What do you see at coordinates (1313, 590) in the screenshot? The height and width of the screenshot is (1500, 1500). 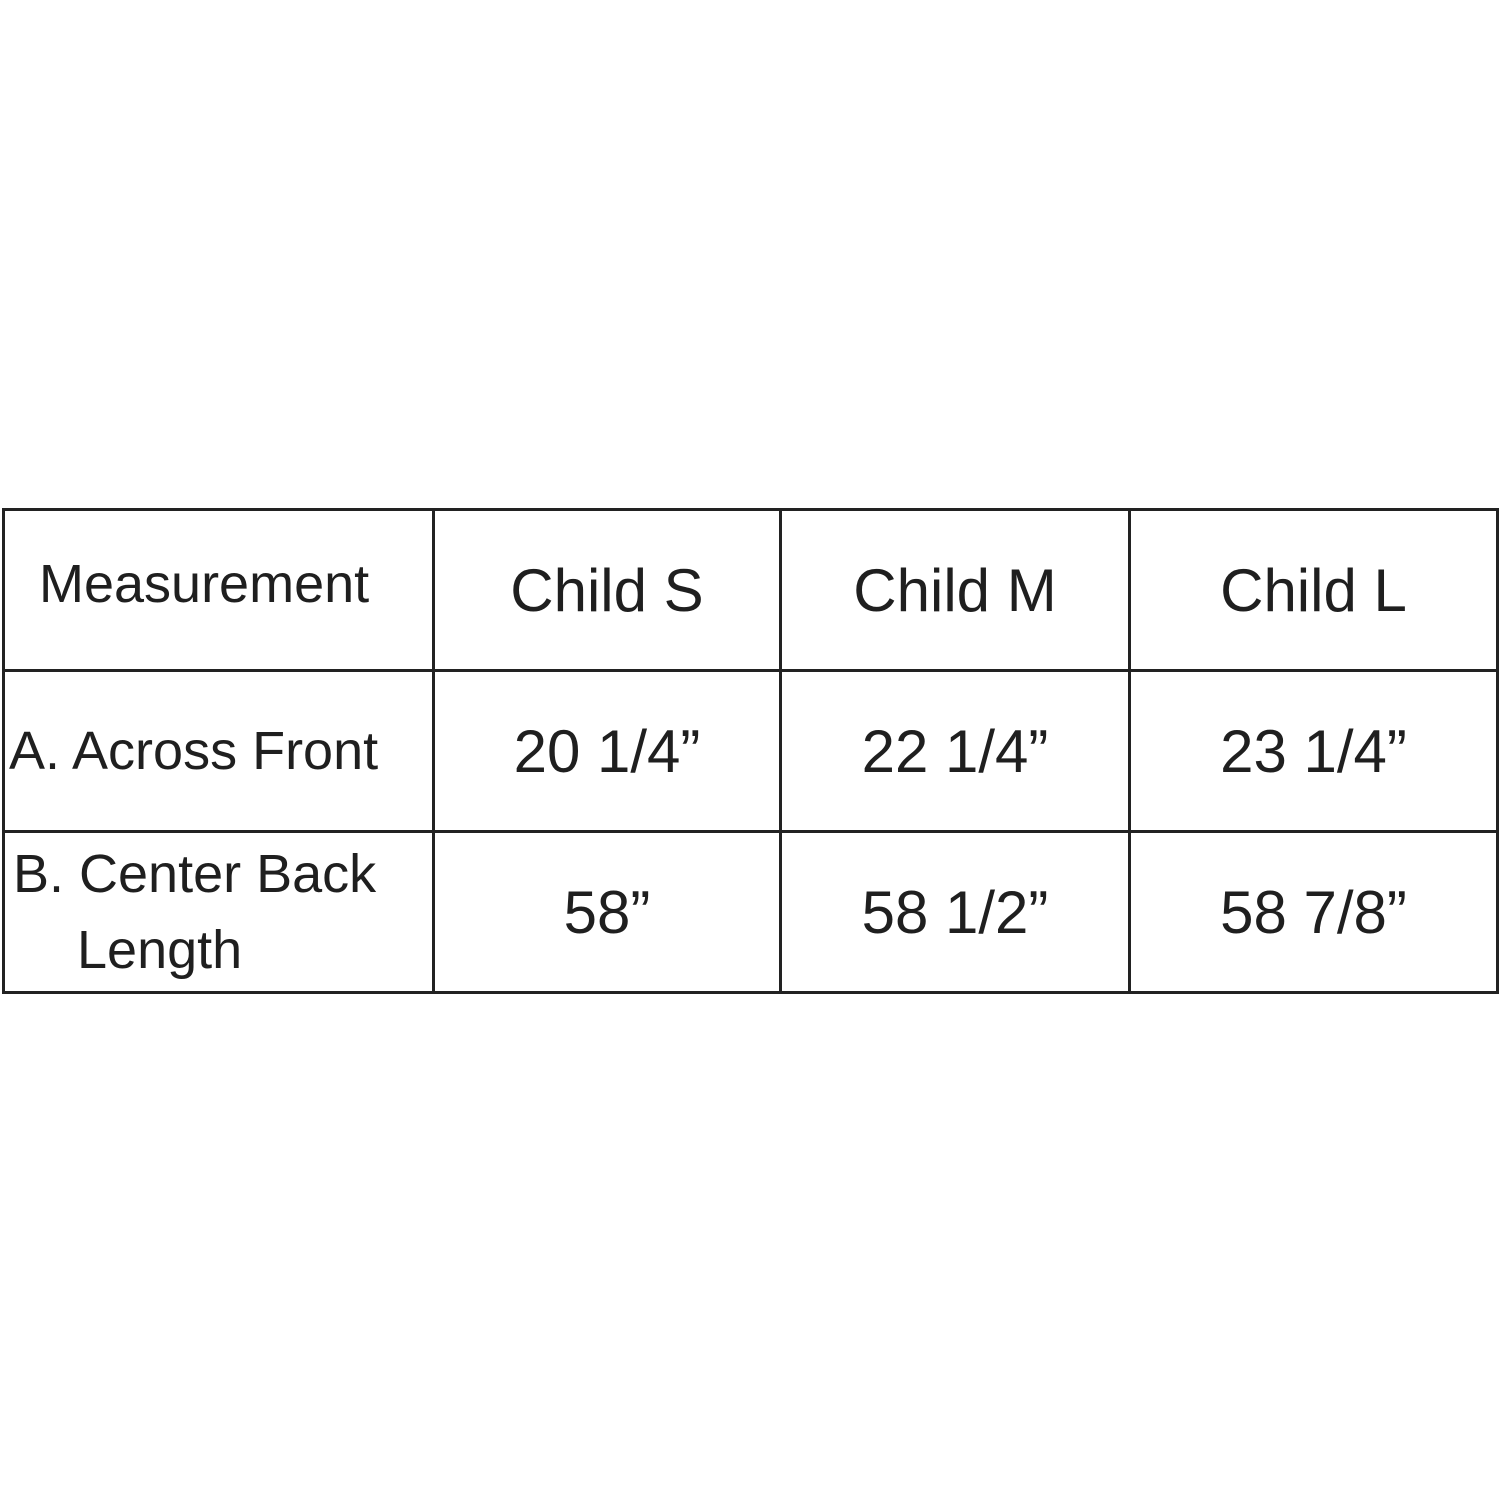 I see `header-child-l: Child L` at bounding box center [1313, 590].